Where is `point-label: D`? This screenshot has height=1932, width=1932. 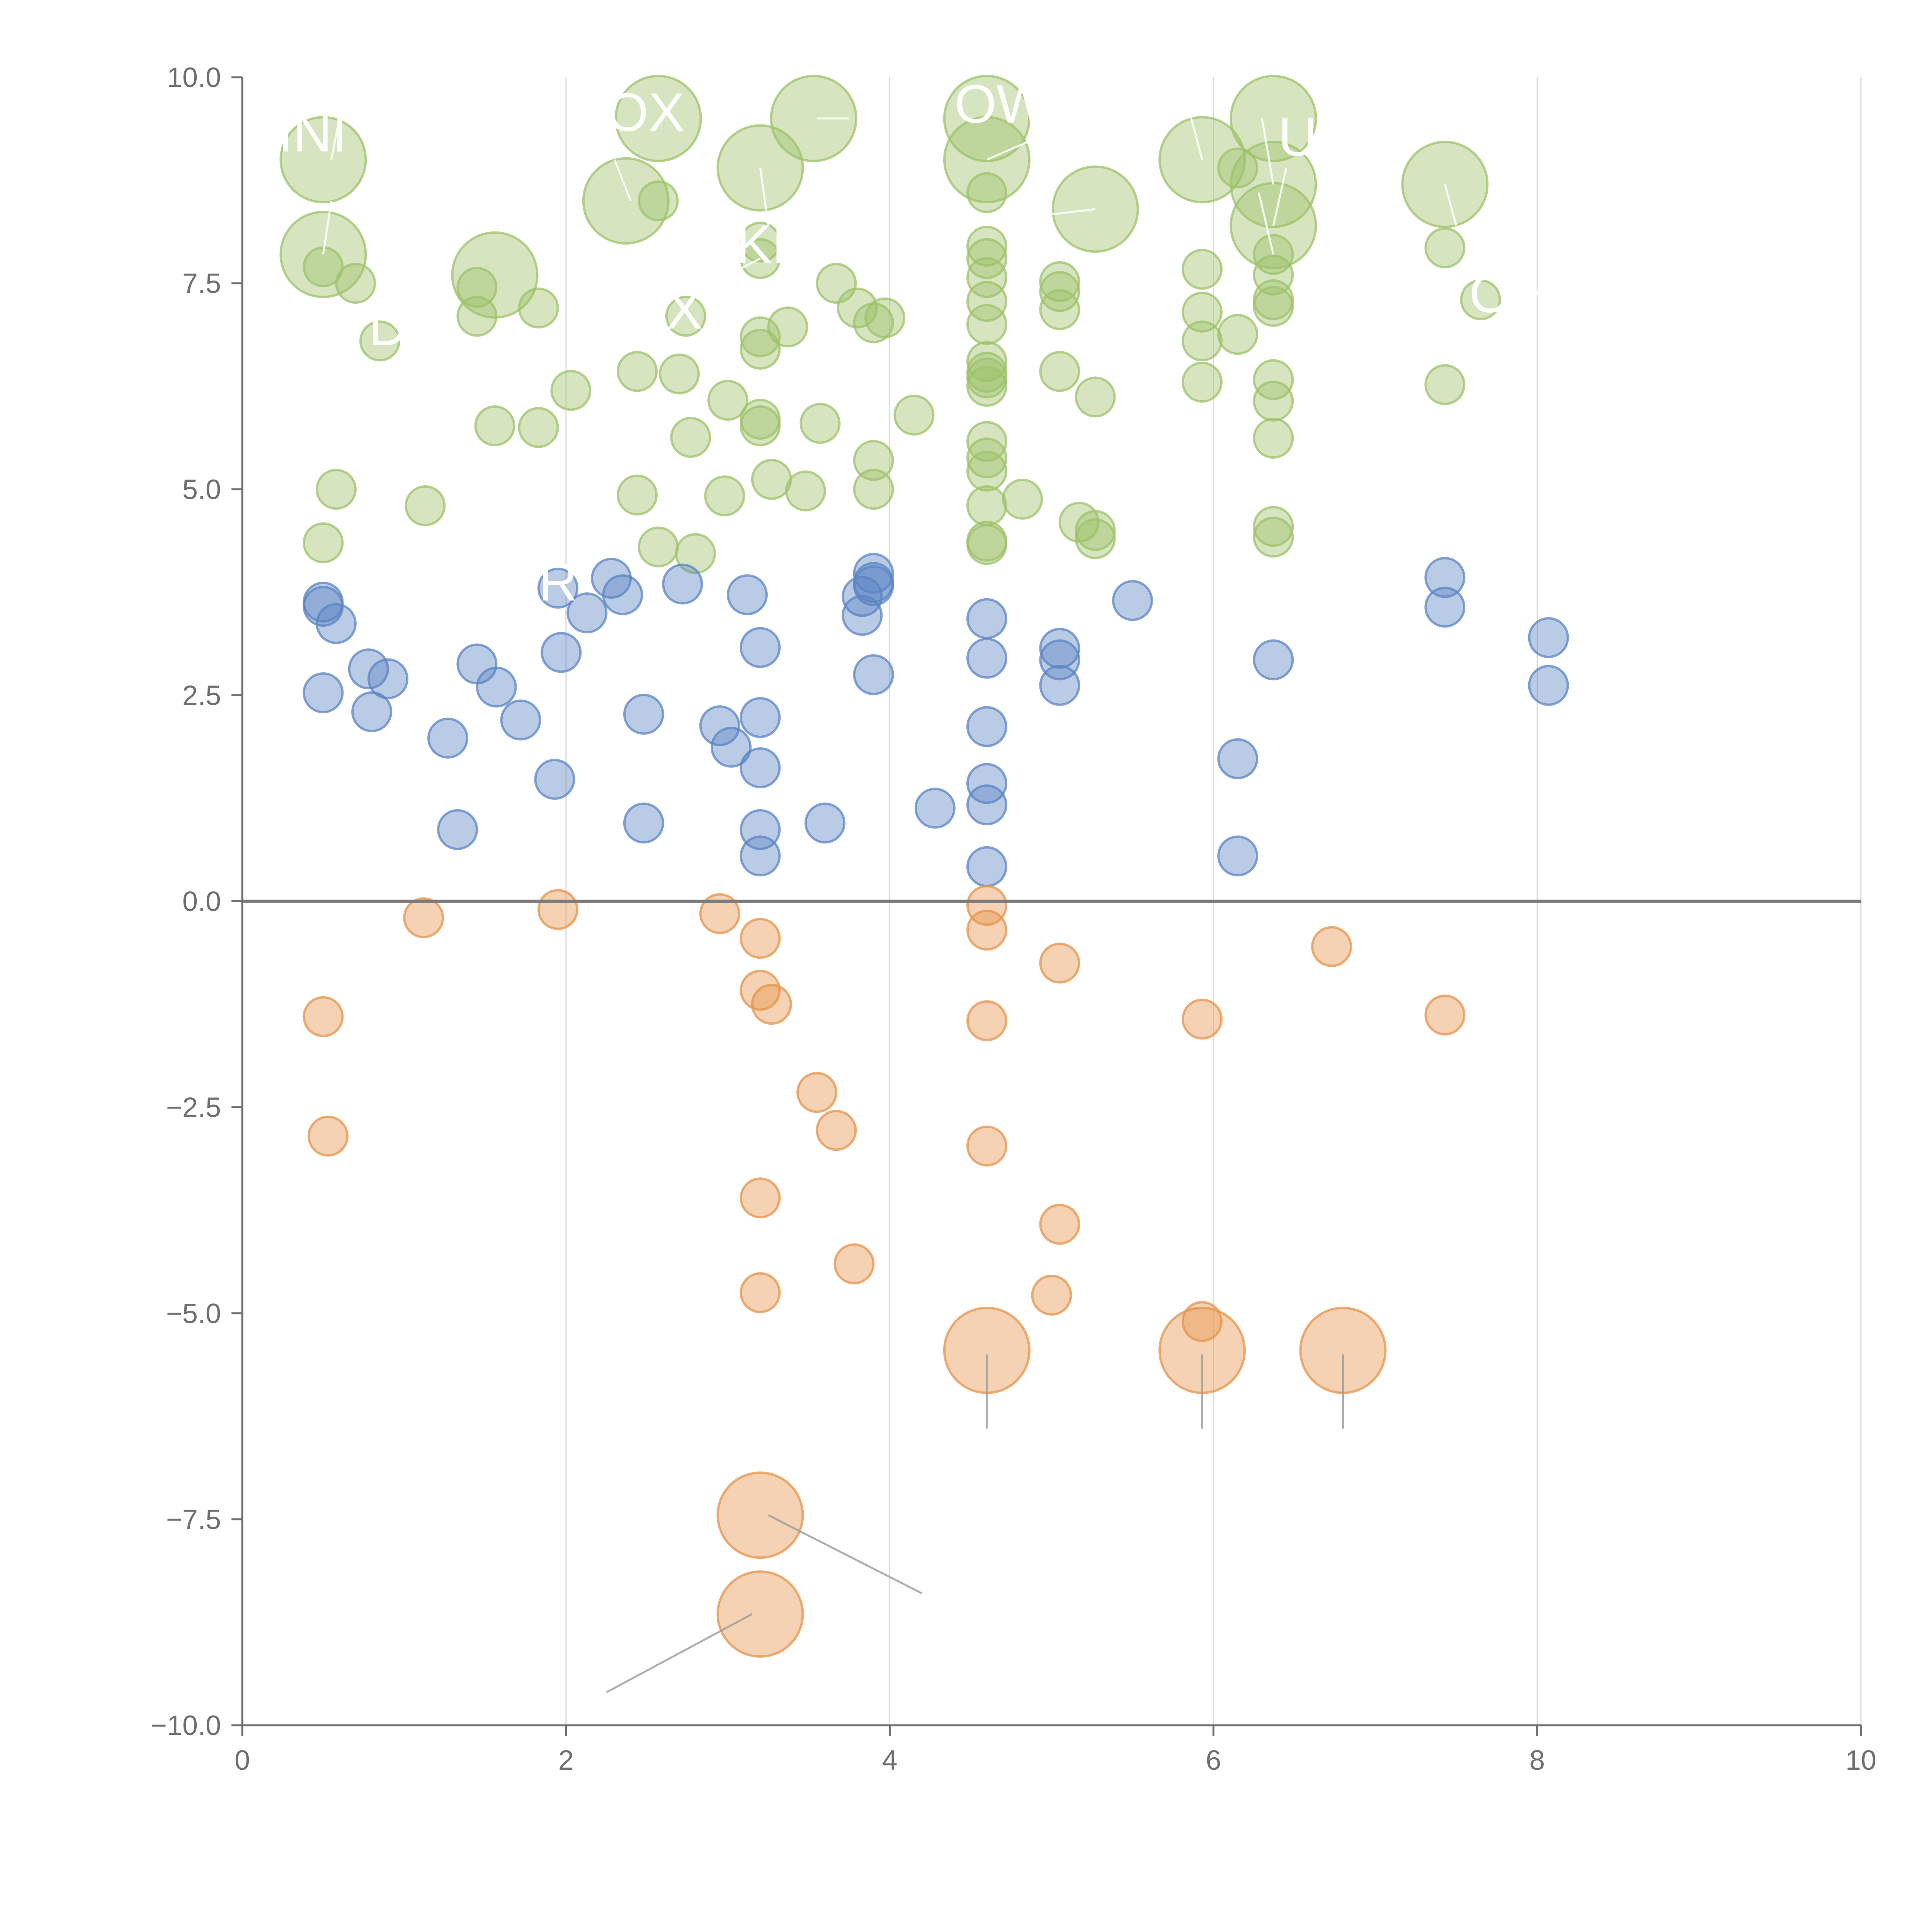
point-label: D is located at coordinates (388, 326).